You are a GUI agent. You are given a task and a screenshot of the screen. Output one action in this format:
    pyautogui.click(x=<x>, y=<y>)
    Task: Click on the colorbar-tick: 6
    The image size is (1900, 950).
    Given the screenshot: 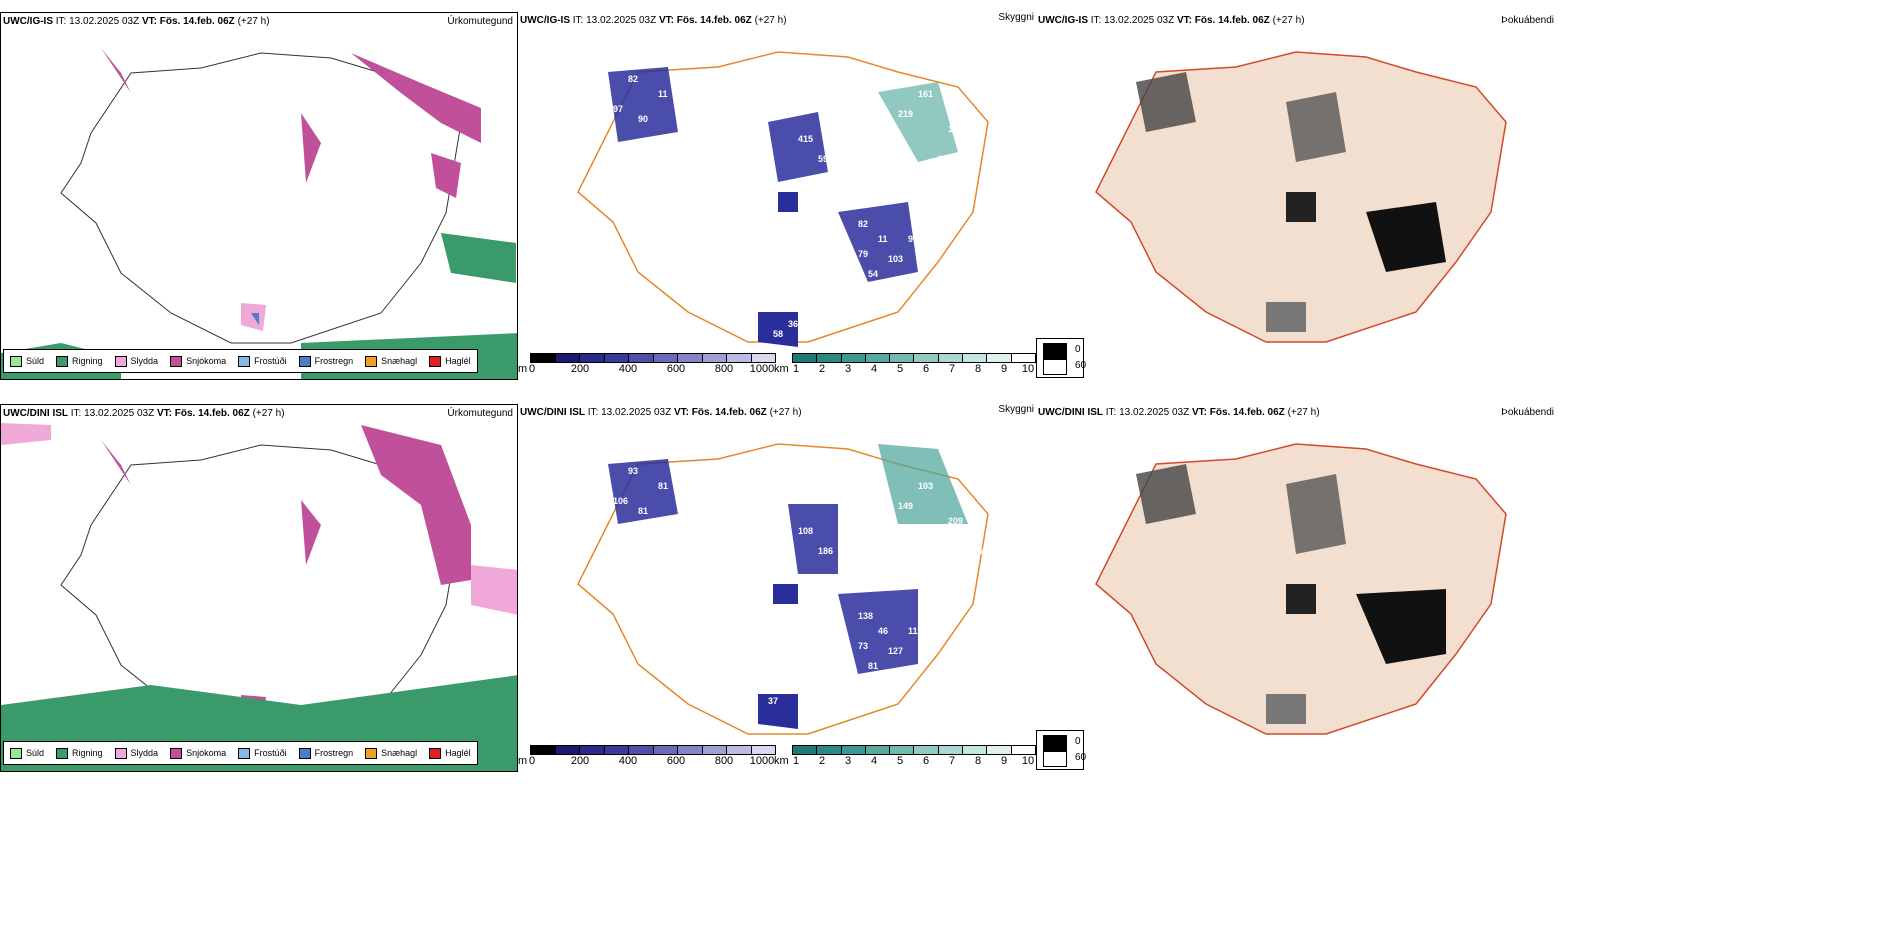 What is the action you would take?
    pyautogui.click(x=926, y=761)
    